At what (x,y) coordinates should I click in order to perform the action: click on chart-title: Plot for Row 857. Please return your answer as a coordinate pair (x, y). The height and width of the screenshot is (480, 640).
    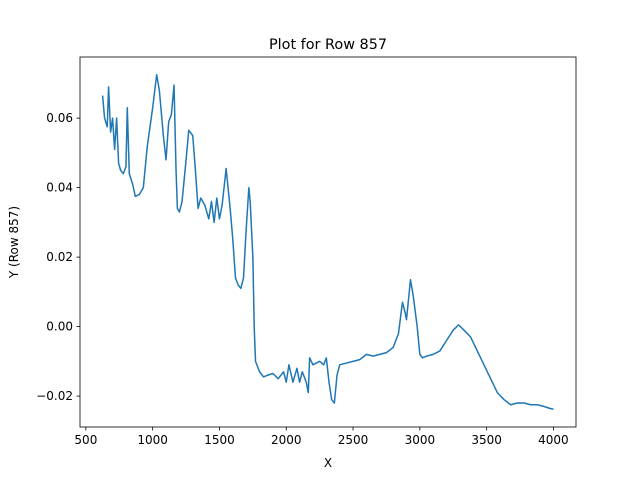
    Looking at the image, I should click on (328, 45).